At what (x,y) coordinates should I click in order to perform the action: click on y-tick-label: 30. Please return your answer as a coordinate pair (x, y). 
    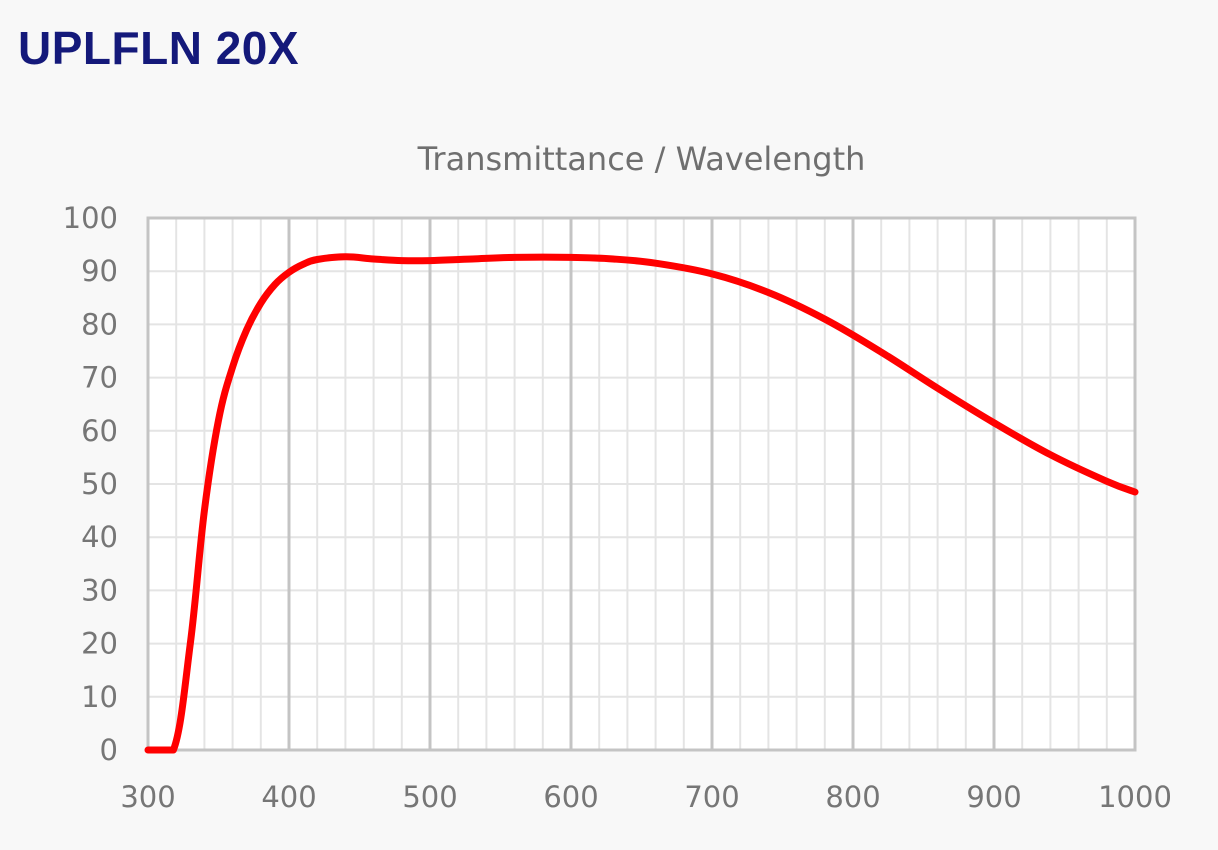
    Looking at the image, I should click on (99, 590).